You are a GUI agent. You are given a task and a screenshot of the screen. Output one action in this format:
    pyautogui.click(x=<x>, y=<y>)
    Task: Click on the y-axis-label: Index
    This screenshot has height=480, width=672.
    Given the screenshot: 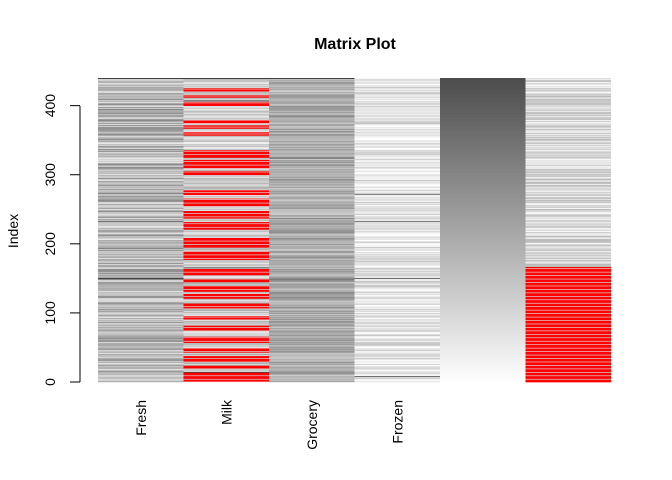 What is the action you would take?
    pyautogui.click(x=13, y=231)
    